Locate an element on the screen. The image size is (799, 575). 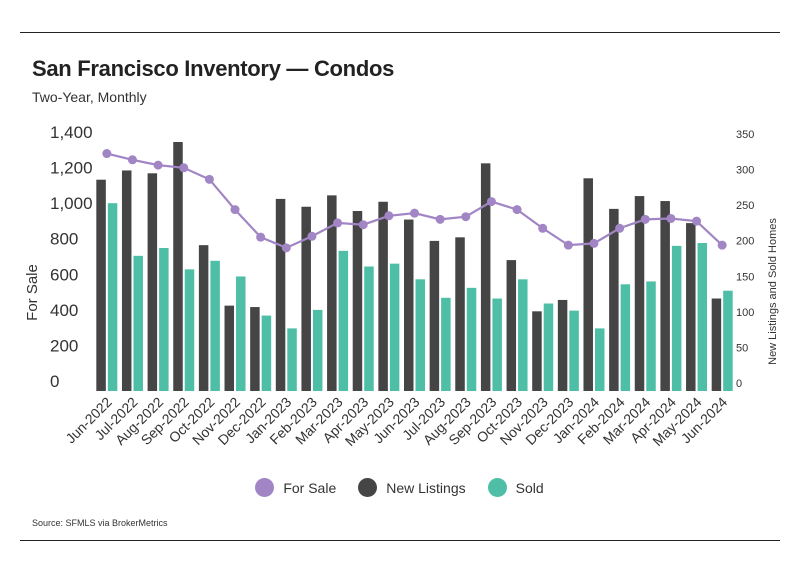
y2-tick-label: 350 is located at coordinates (745, 135).